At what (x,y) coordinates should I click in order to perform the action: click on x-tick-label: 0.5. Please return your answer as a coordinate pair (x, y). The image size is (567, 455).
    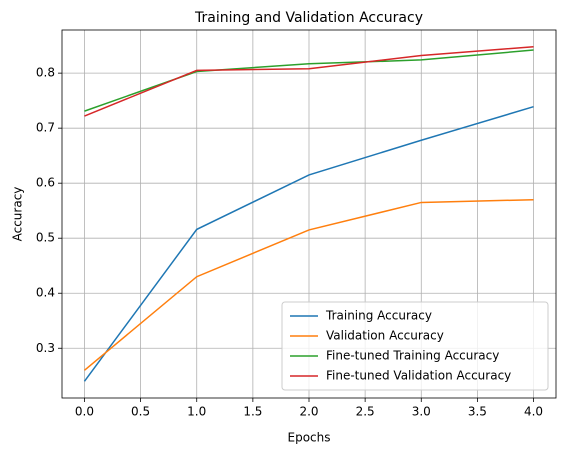
    Looking at the image, I should click on (140, 412).